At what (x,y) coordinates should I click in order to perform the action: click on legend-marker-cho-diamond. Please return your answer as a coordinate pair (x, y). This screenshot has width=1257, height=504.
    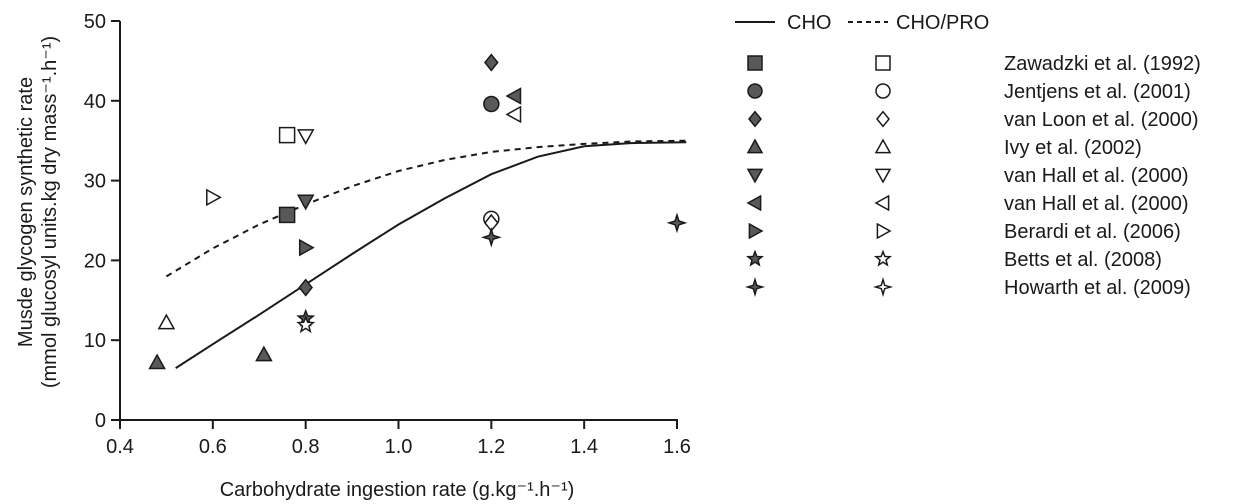
    Looking at the image, I should click on (755, 119).